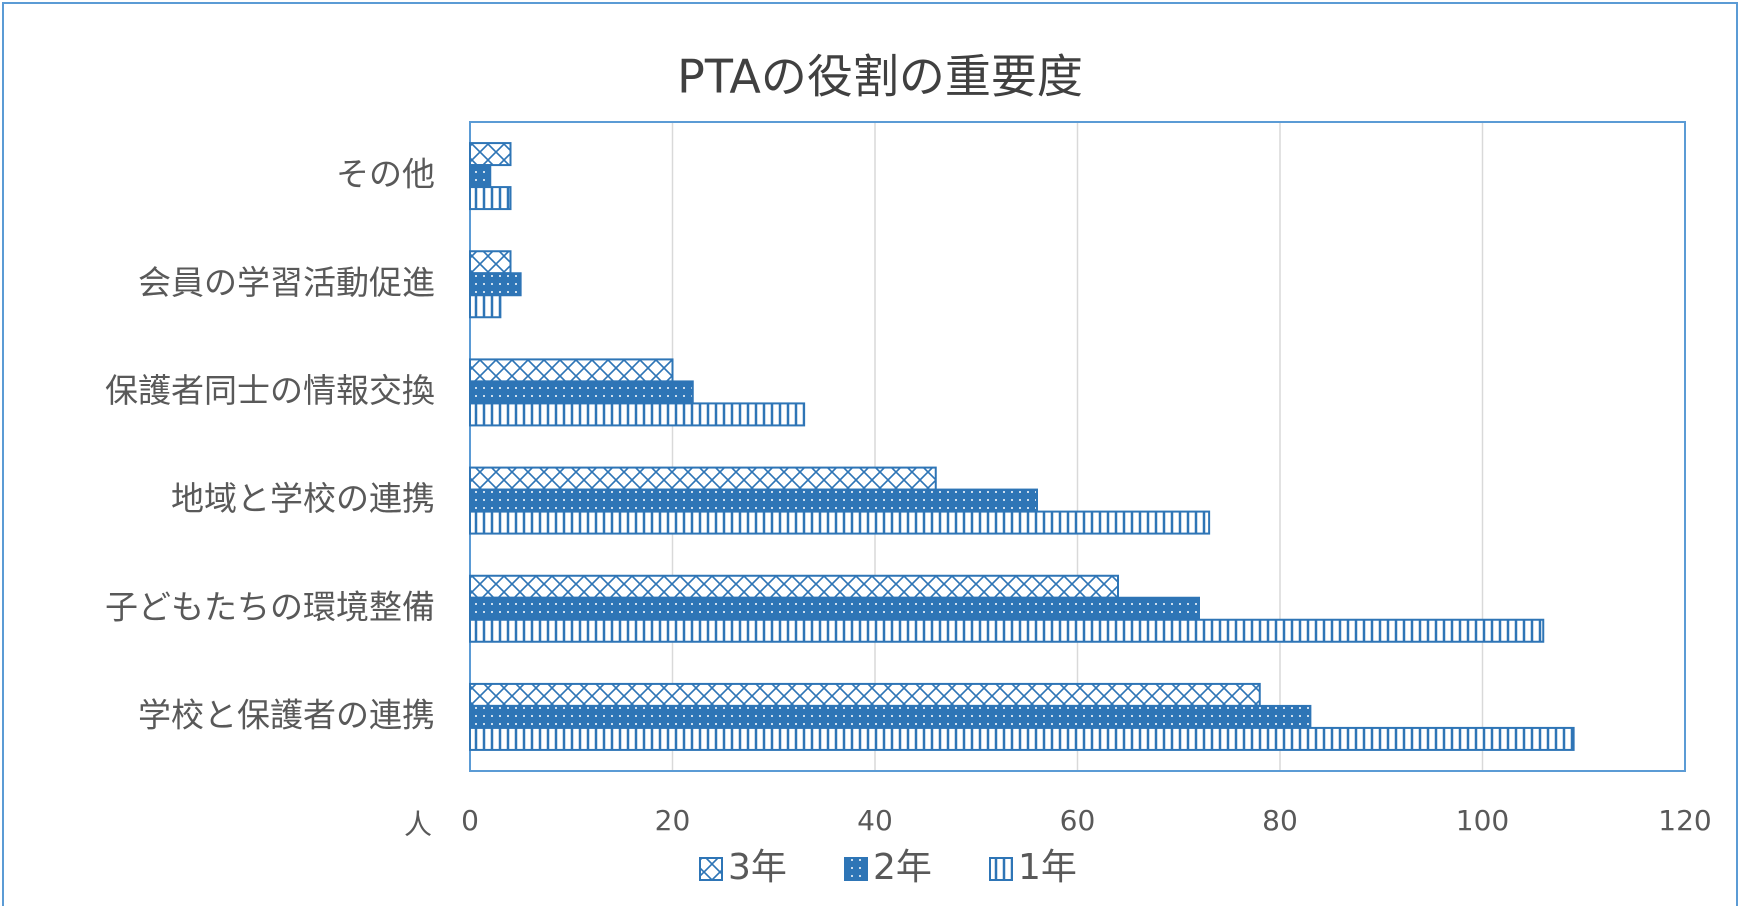 Image resolution: width=1740 pixels, height=906 pixels. I want to click on legend-label: 1年, so click(1047, 867).